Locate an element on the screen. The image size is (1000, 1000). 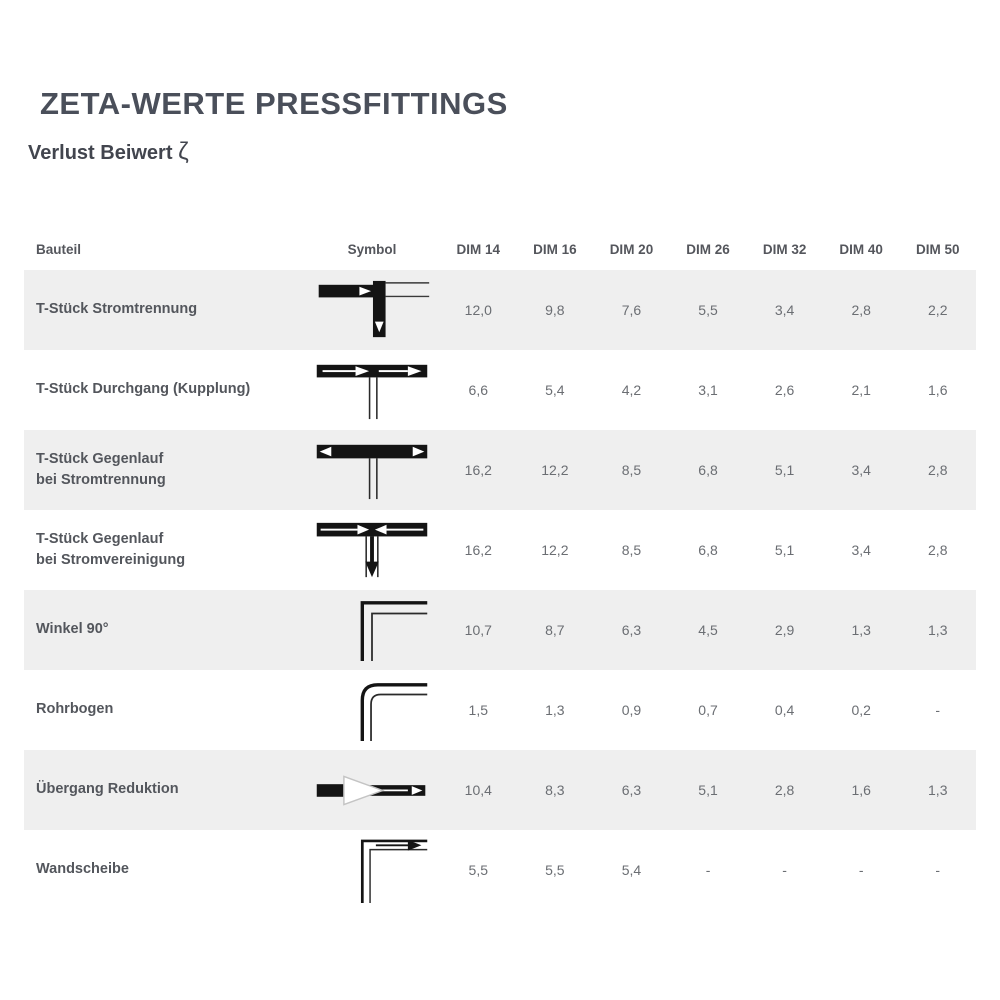
cell-value: 6,6 is located at coordinates (478, 390).